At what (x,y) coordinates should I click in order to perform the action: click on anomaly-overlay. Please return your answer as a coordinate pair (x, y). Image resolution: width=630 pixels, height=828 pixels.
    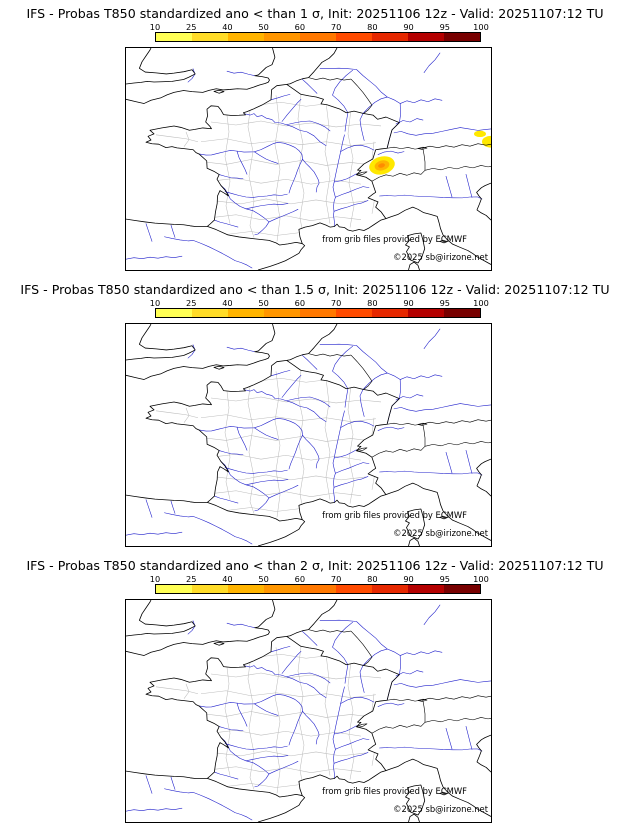
    Looking at the image, I should click on (430, 152).